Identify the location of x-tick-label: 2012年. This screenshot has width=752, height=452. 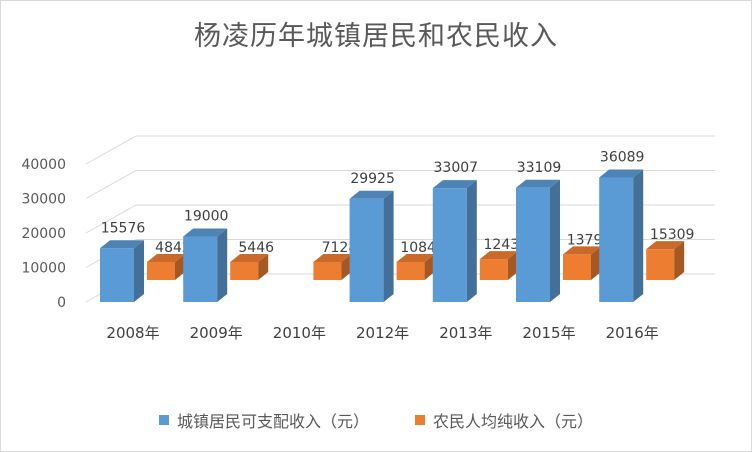
(382, 333).